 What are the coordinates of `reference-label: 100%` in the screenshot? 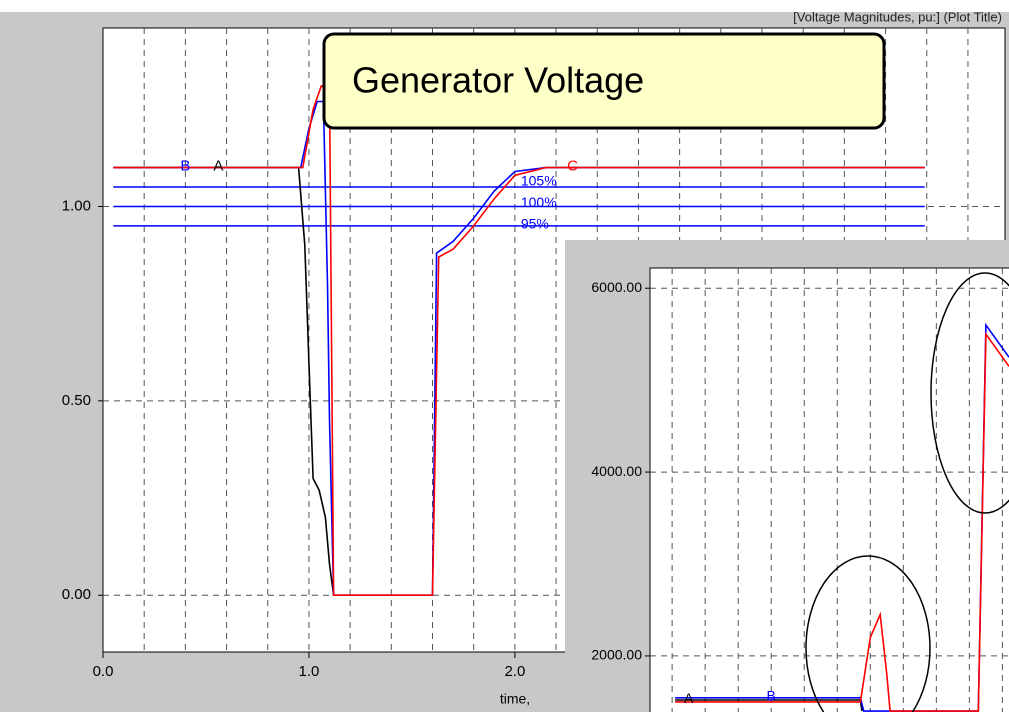 It's located at (539, 202).